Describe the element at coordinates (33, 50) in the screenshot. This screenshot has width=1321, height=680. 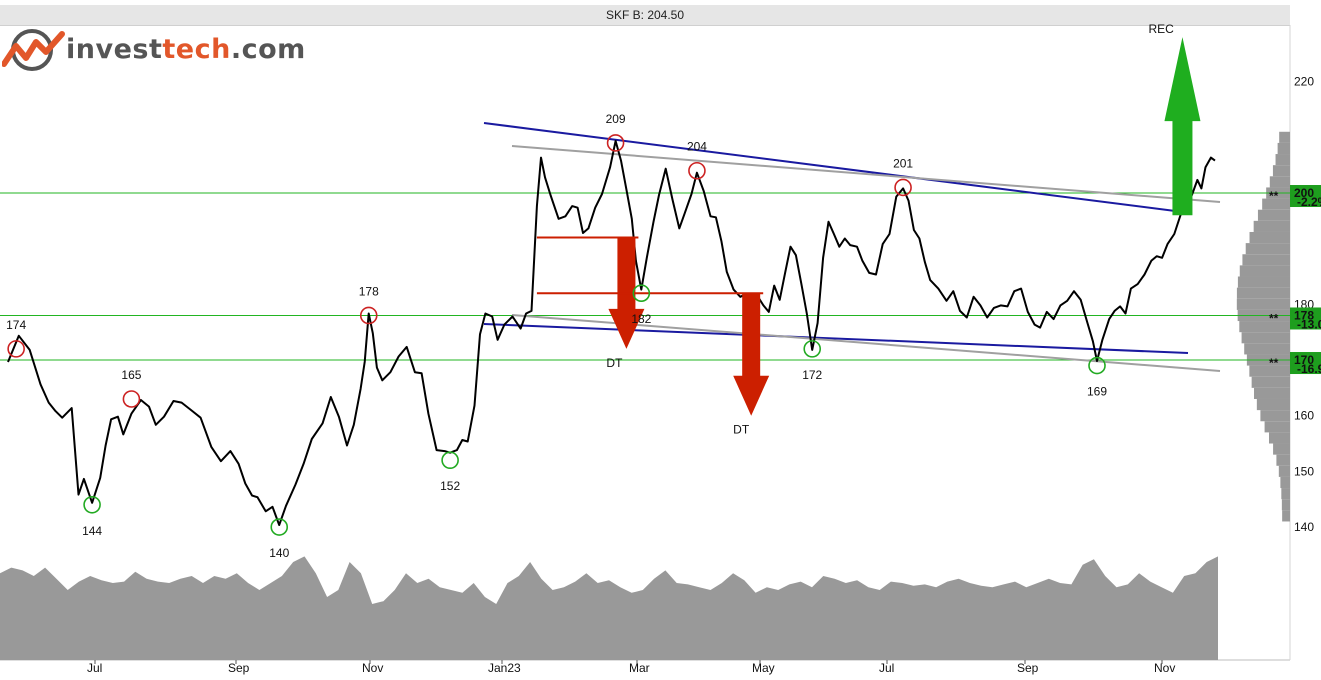
I see `investtech-logo-icon` at that location.